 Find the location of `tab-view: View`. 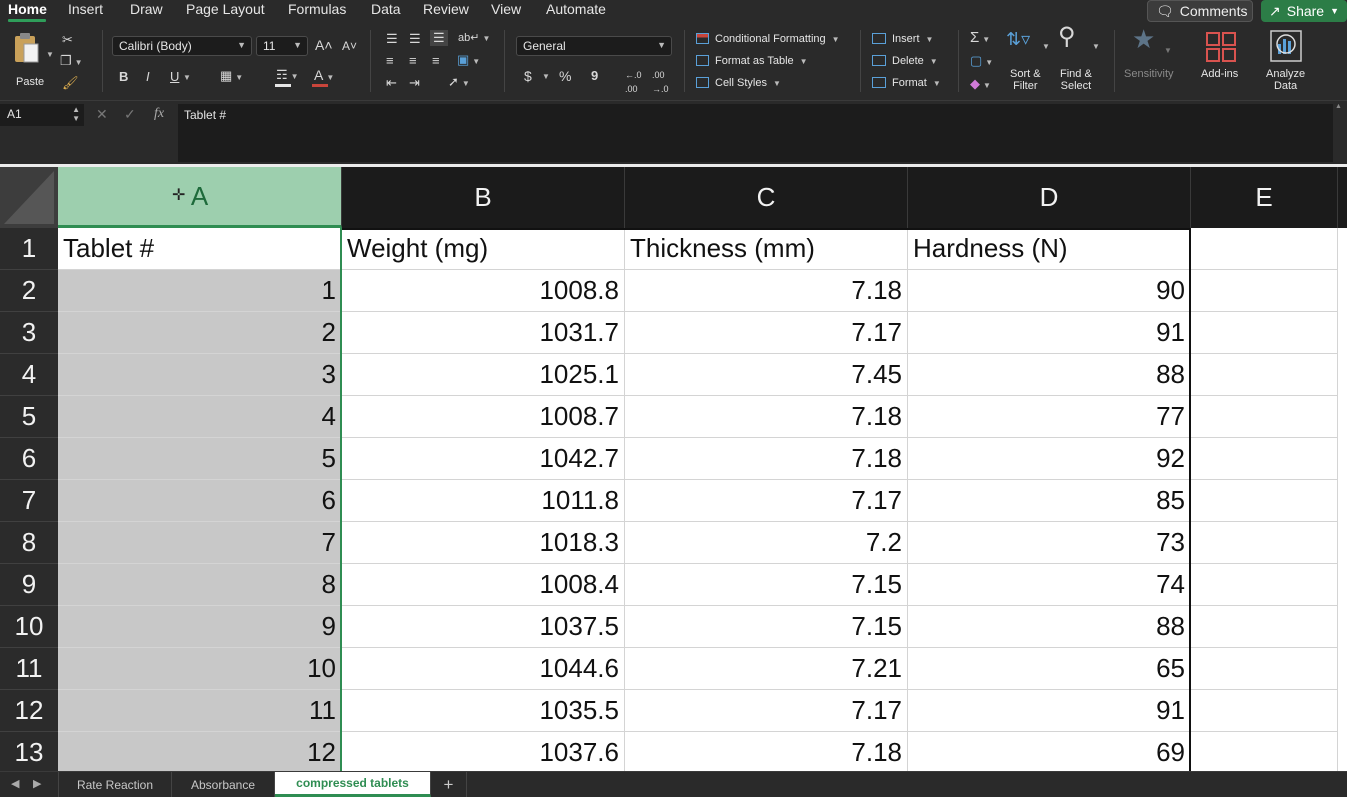

tab-view: View is located at coordinates (506, 9).